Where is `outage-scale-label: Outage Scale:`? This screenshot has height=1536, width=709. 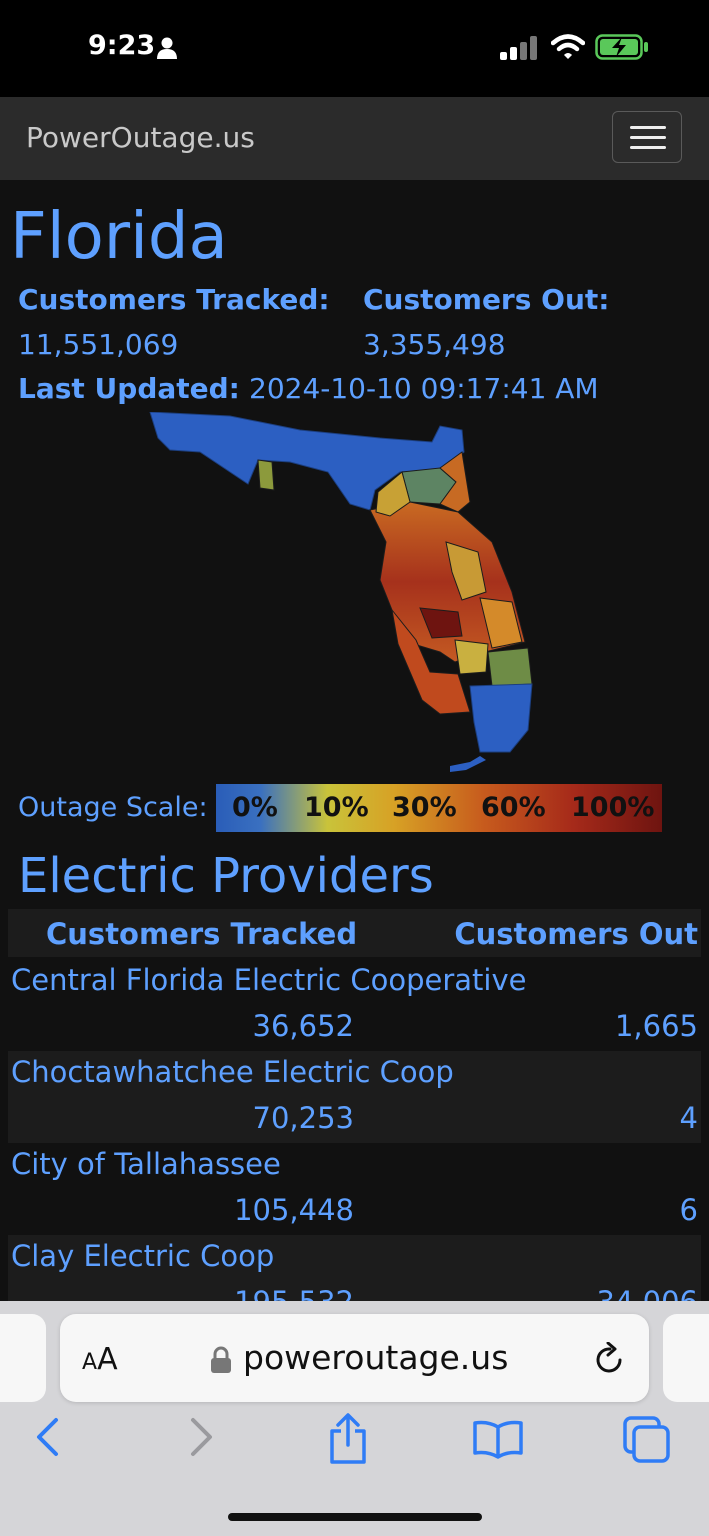
outage-scale-label: Outage Scale: is located at coordinates (113, 807).